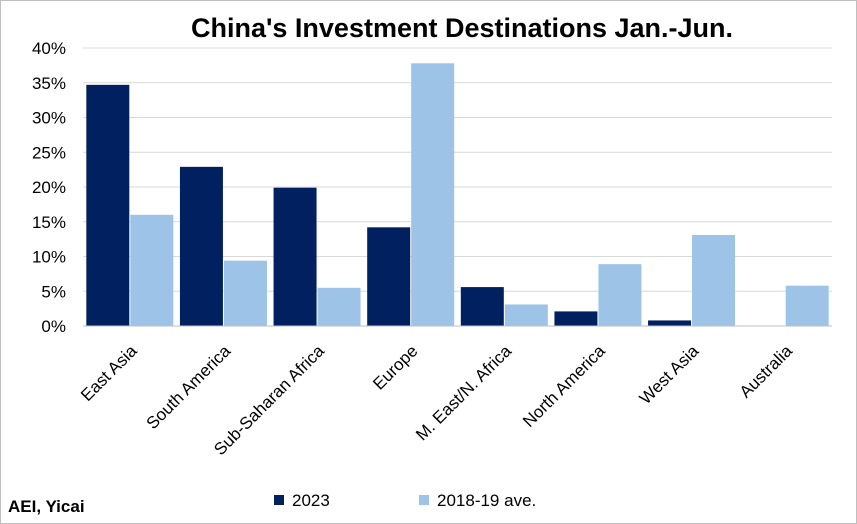  What do you see at coordinates (109, 373) in the screenshot?
I see `x-tick-label: East Asia` at bounding box center [109, 373].